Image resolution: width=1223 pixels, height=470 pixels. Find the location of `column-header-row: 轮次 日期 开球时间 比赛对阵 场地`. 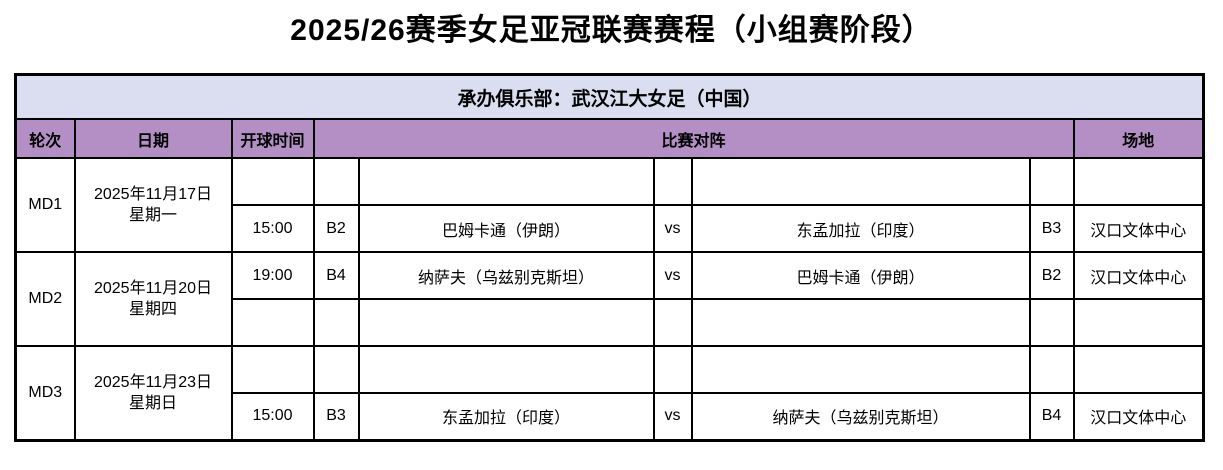

column-header-row: 轮次 日期 开球时间 比赛对阵 场地 is located at coordinates (609, 138).